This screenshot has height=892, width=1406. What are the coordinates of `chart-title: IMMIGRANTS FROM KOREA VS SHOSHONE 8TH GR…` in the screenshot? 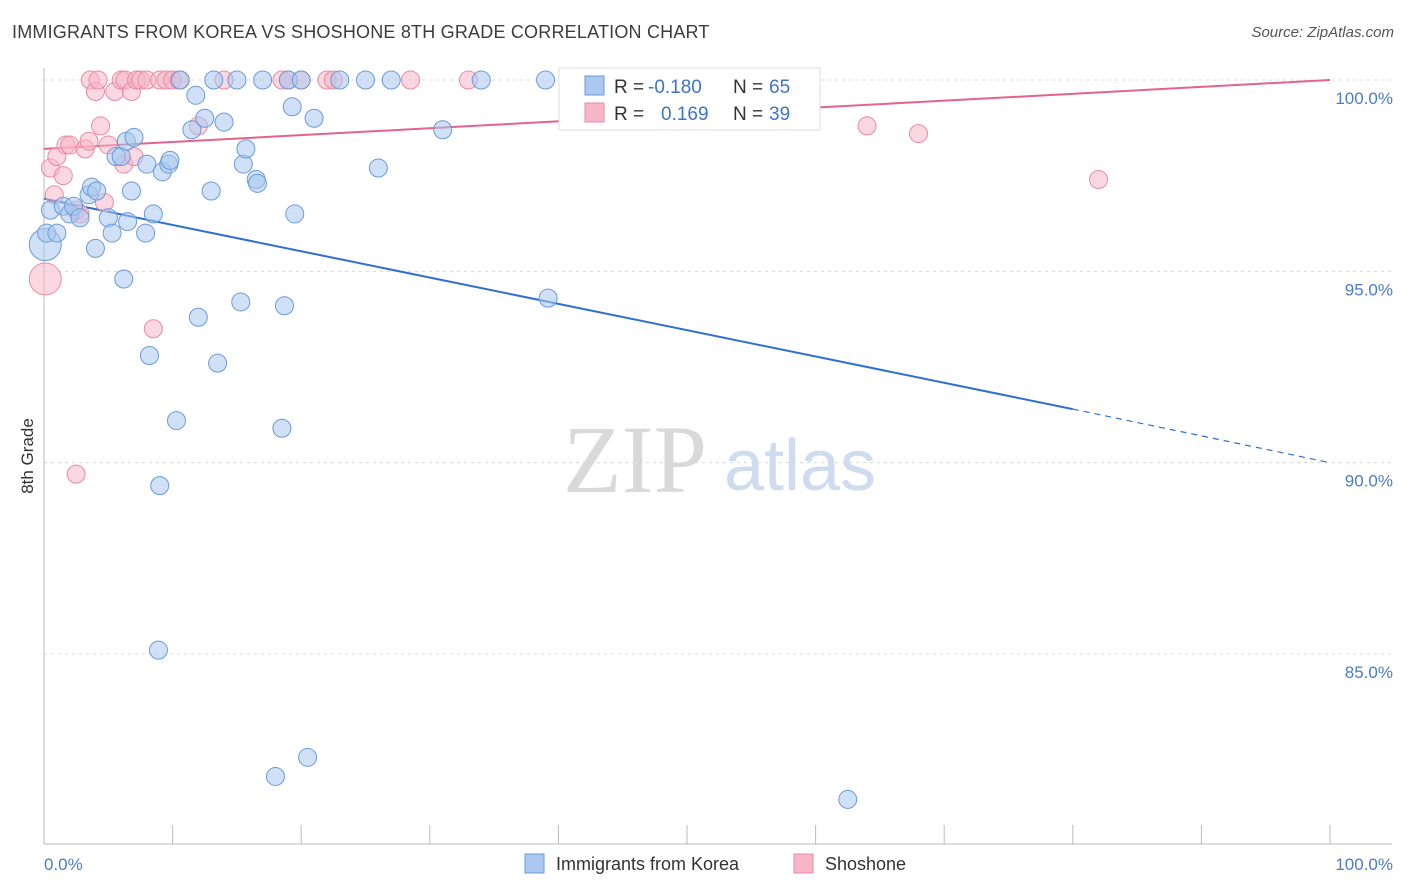 It's located at (361, 32).